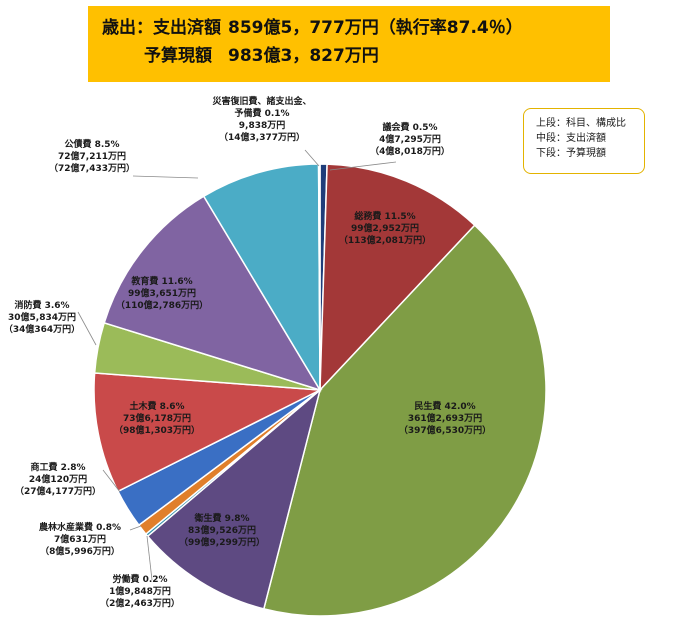 The image size is (700, 639). What do you see at coordinates (384, 216) in the screenshot?
I see `slice-label-somu-line1: 総務費 11.5%` at bounding box center [384, 216].